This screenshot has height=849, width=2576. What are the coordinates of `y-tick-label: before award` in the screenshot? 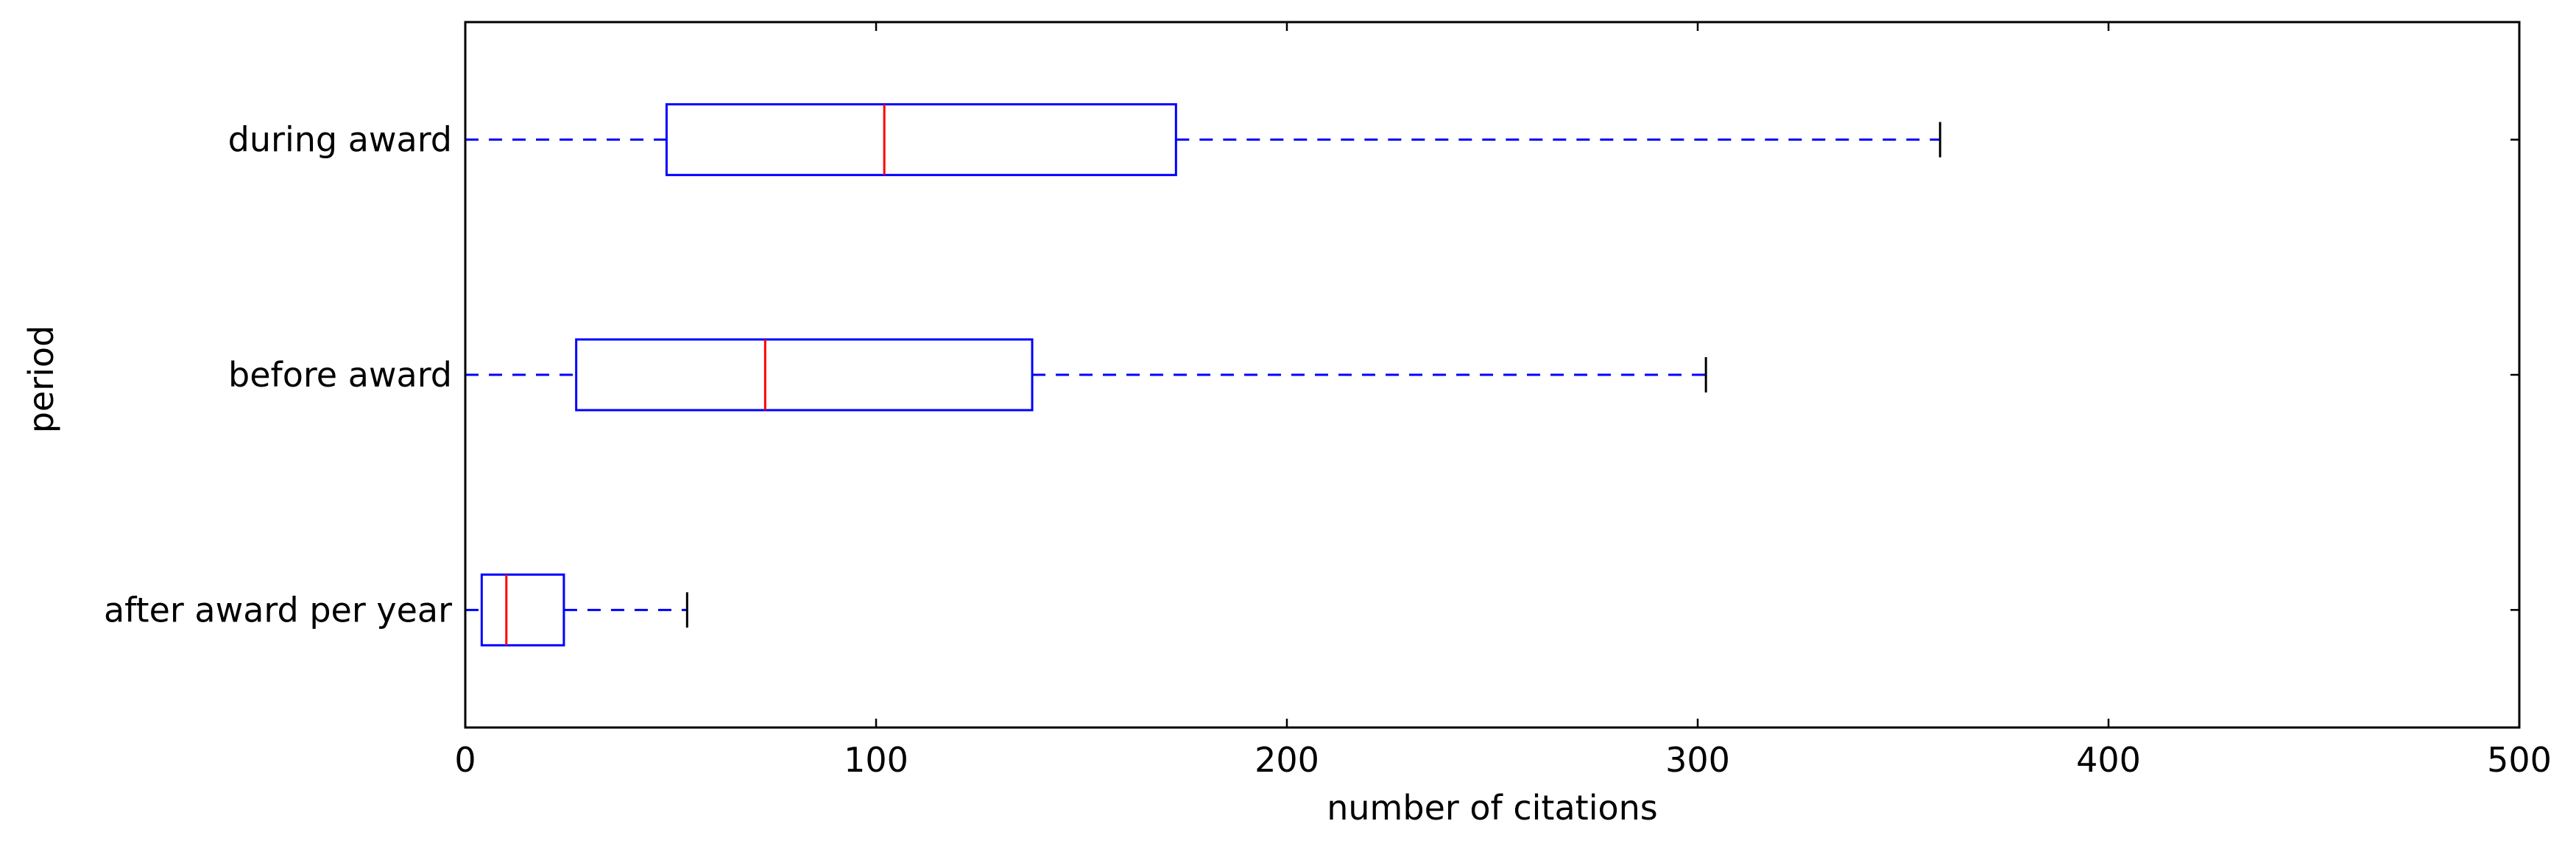 It's located at (340, 375).